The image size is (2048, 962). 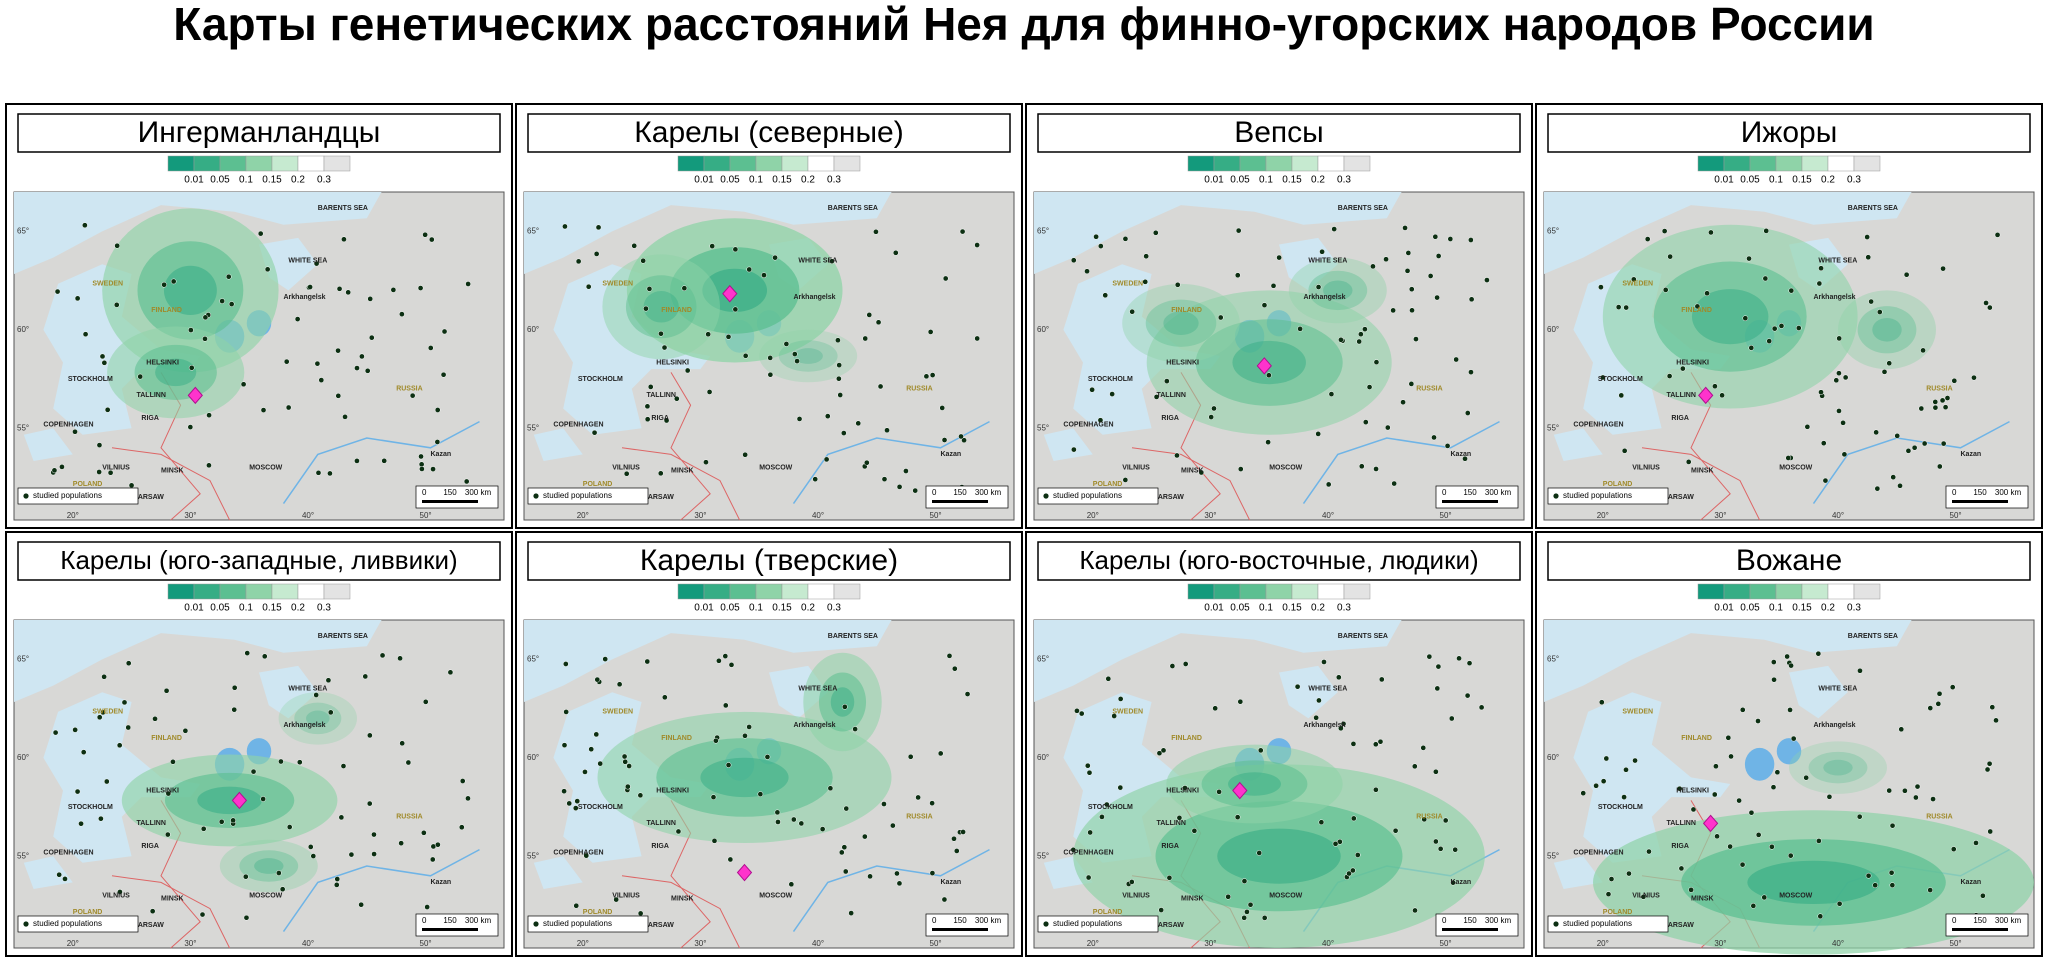 What do you see at coordinates (1098, 496) in the screenshot?
I see `inset-legend-box` at bounding box center [1098, 496].